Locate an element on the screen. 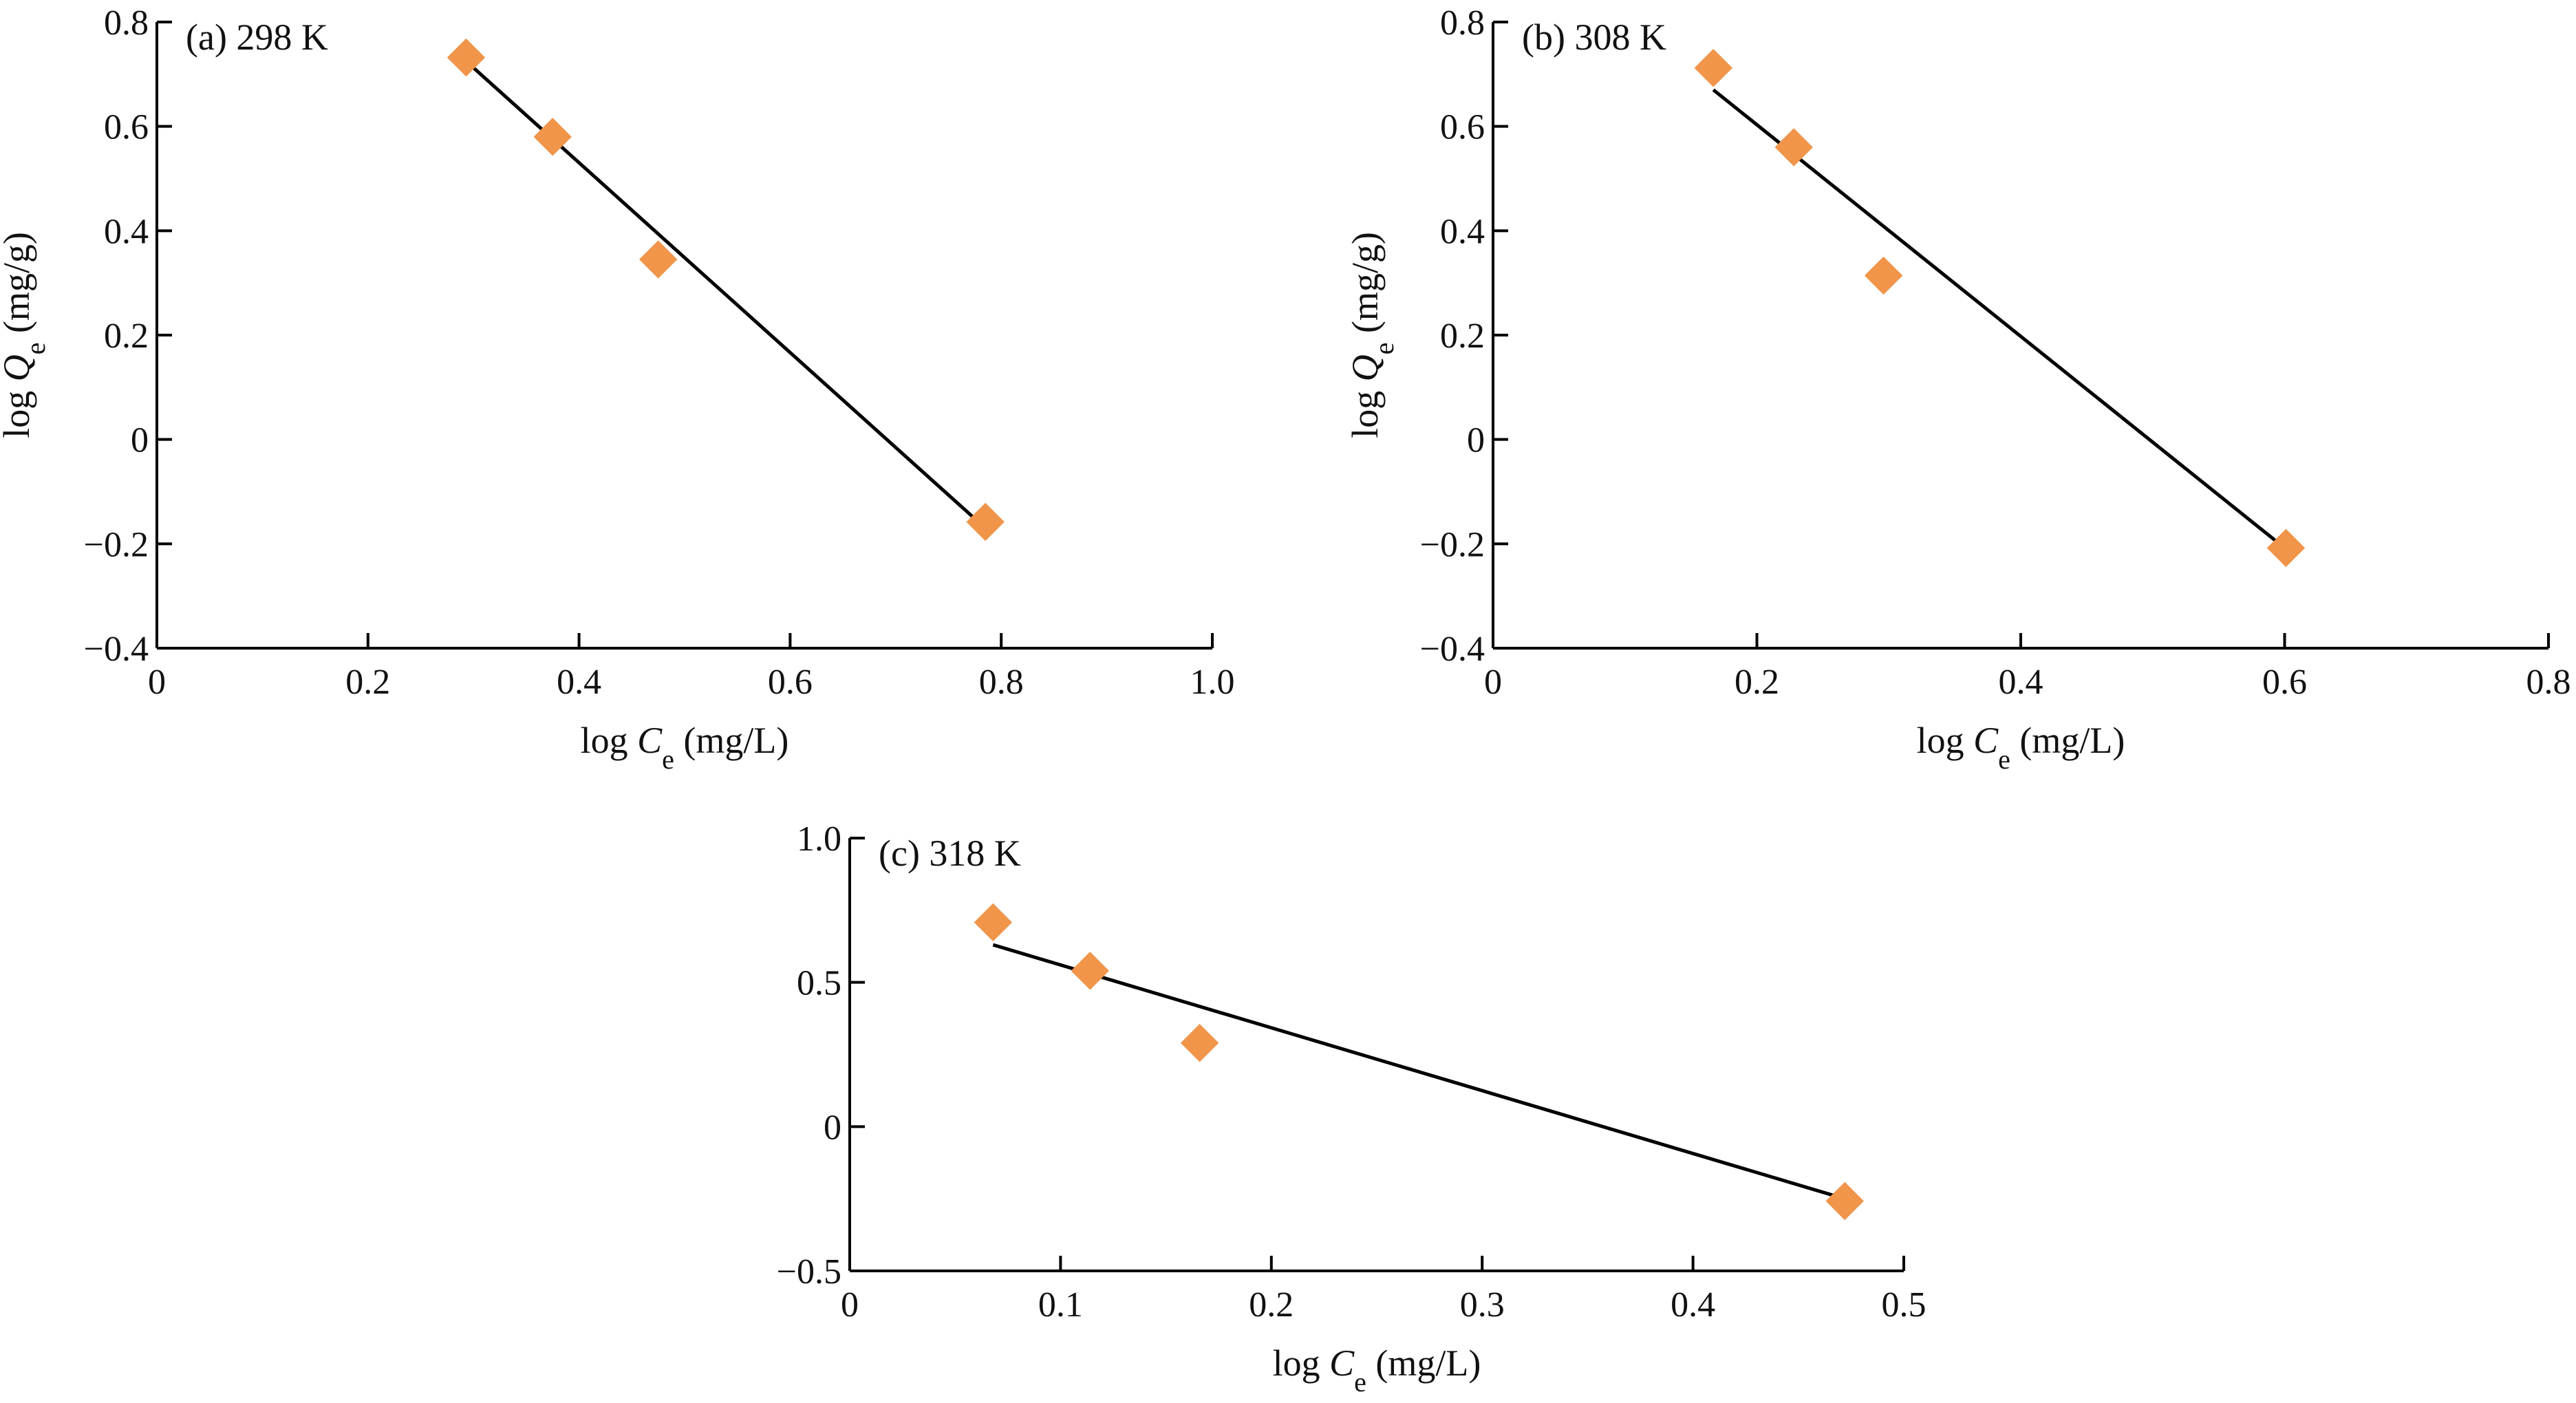  ch0-ylabel-unit: (mg/g) is located at coordinates (18, 287).